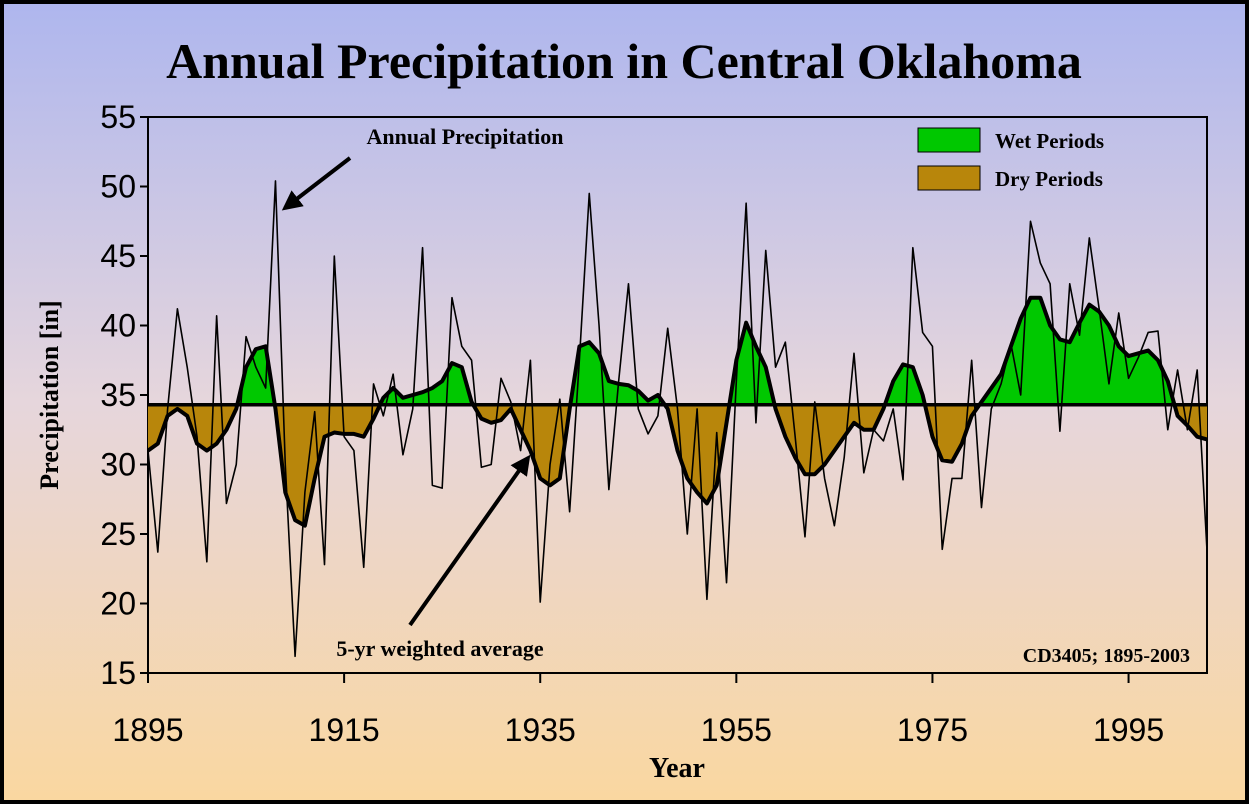 This screenshot has width=1249, height=804. Describe the element at coordinates (1106, 656) in the screenshot. I see `annotation: CD3405; 1895-2003` at that location.